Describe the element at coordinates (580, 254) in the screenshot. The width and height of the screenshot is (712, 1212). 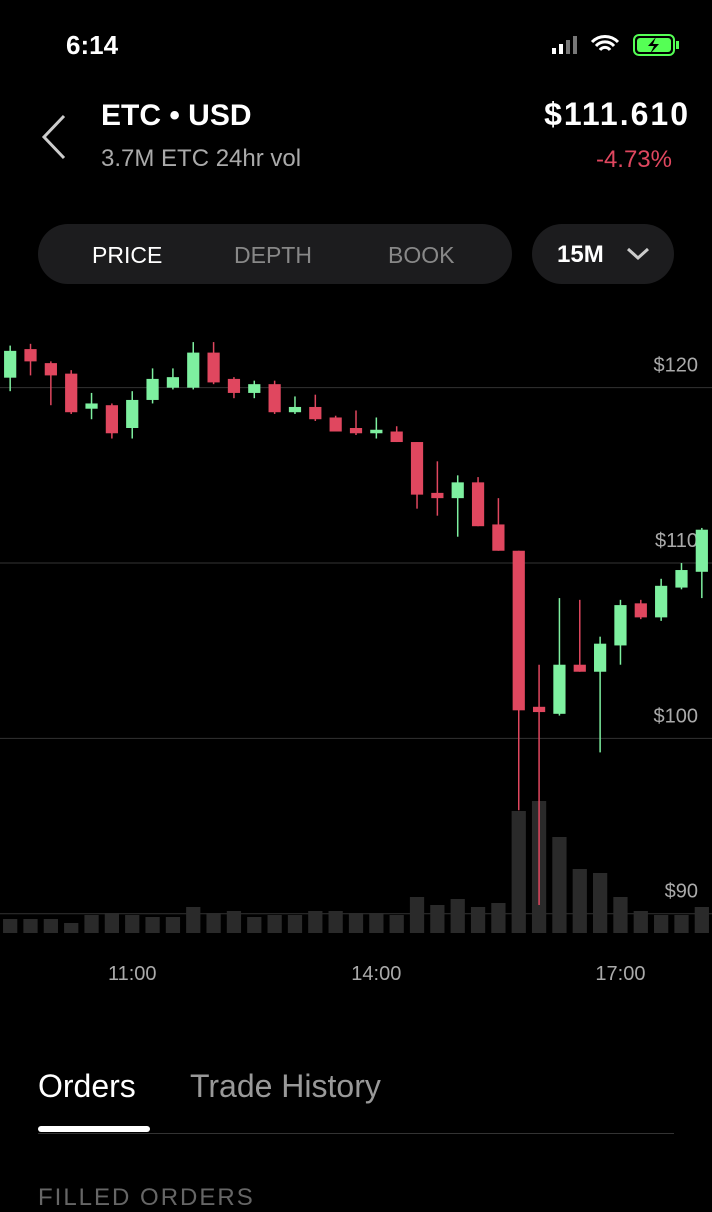
I see `interval: 15M` at that location.